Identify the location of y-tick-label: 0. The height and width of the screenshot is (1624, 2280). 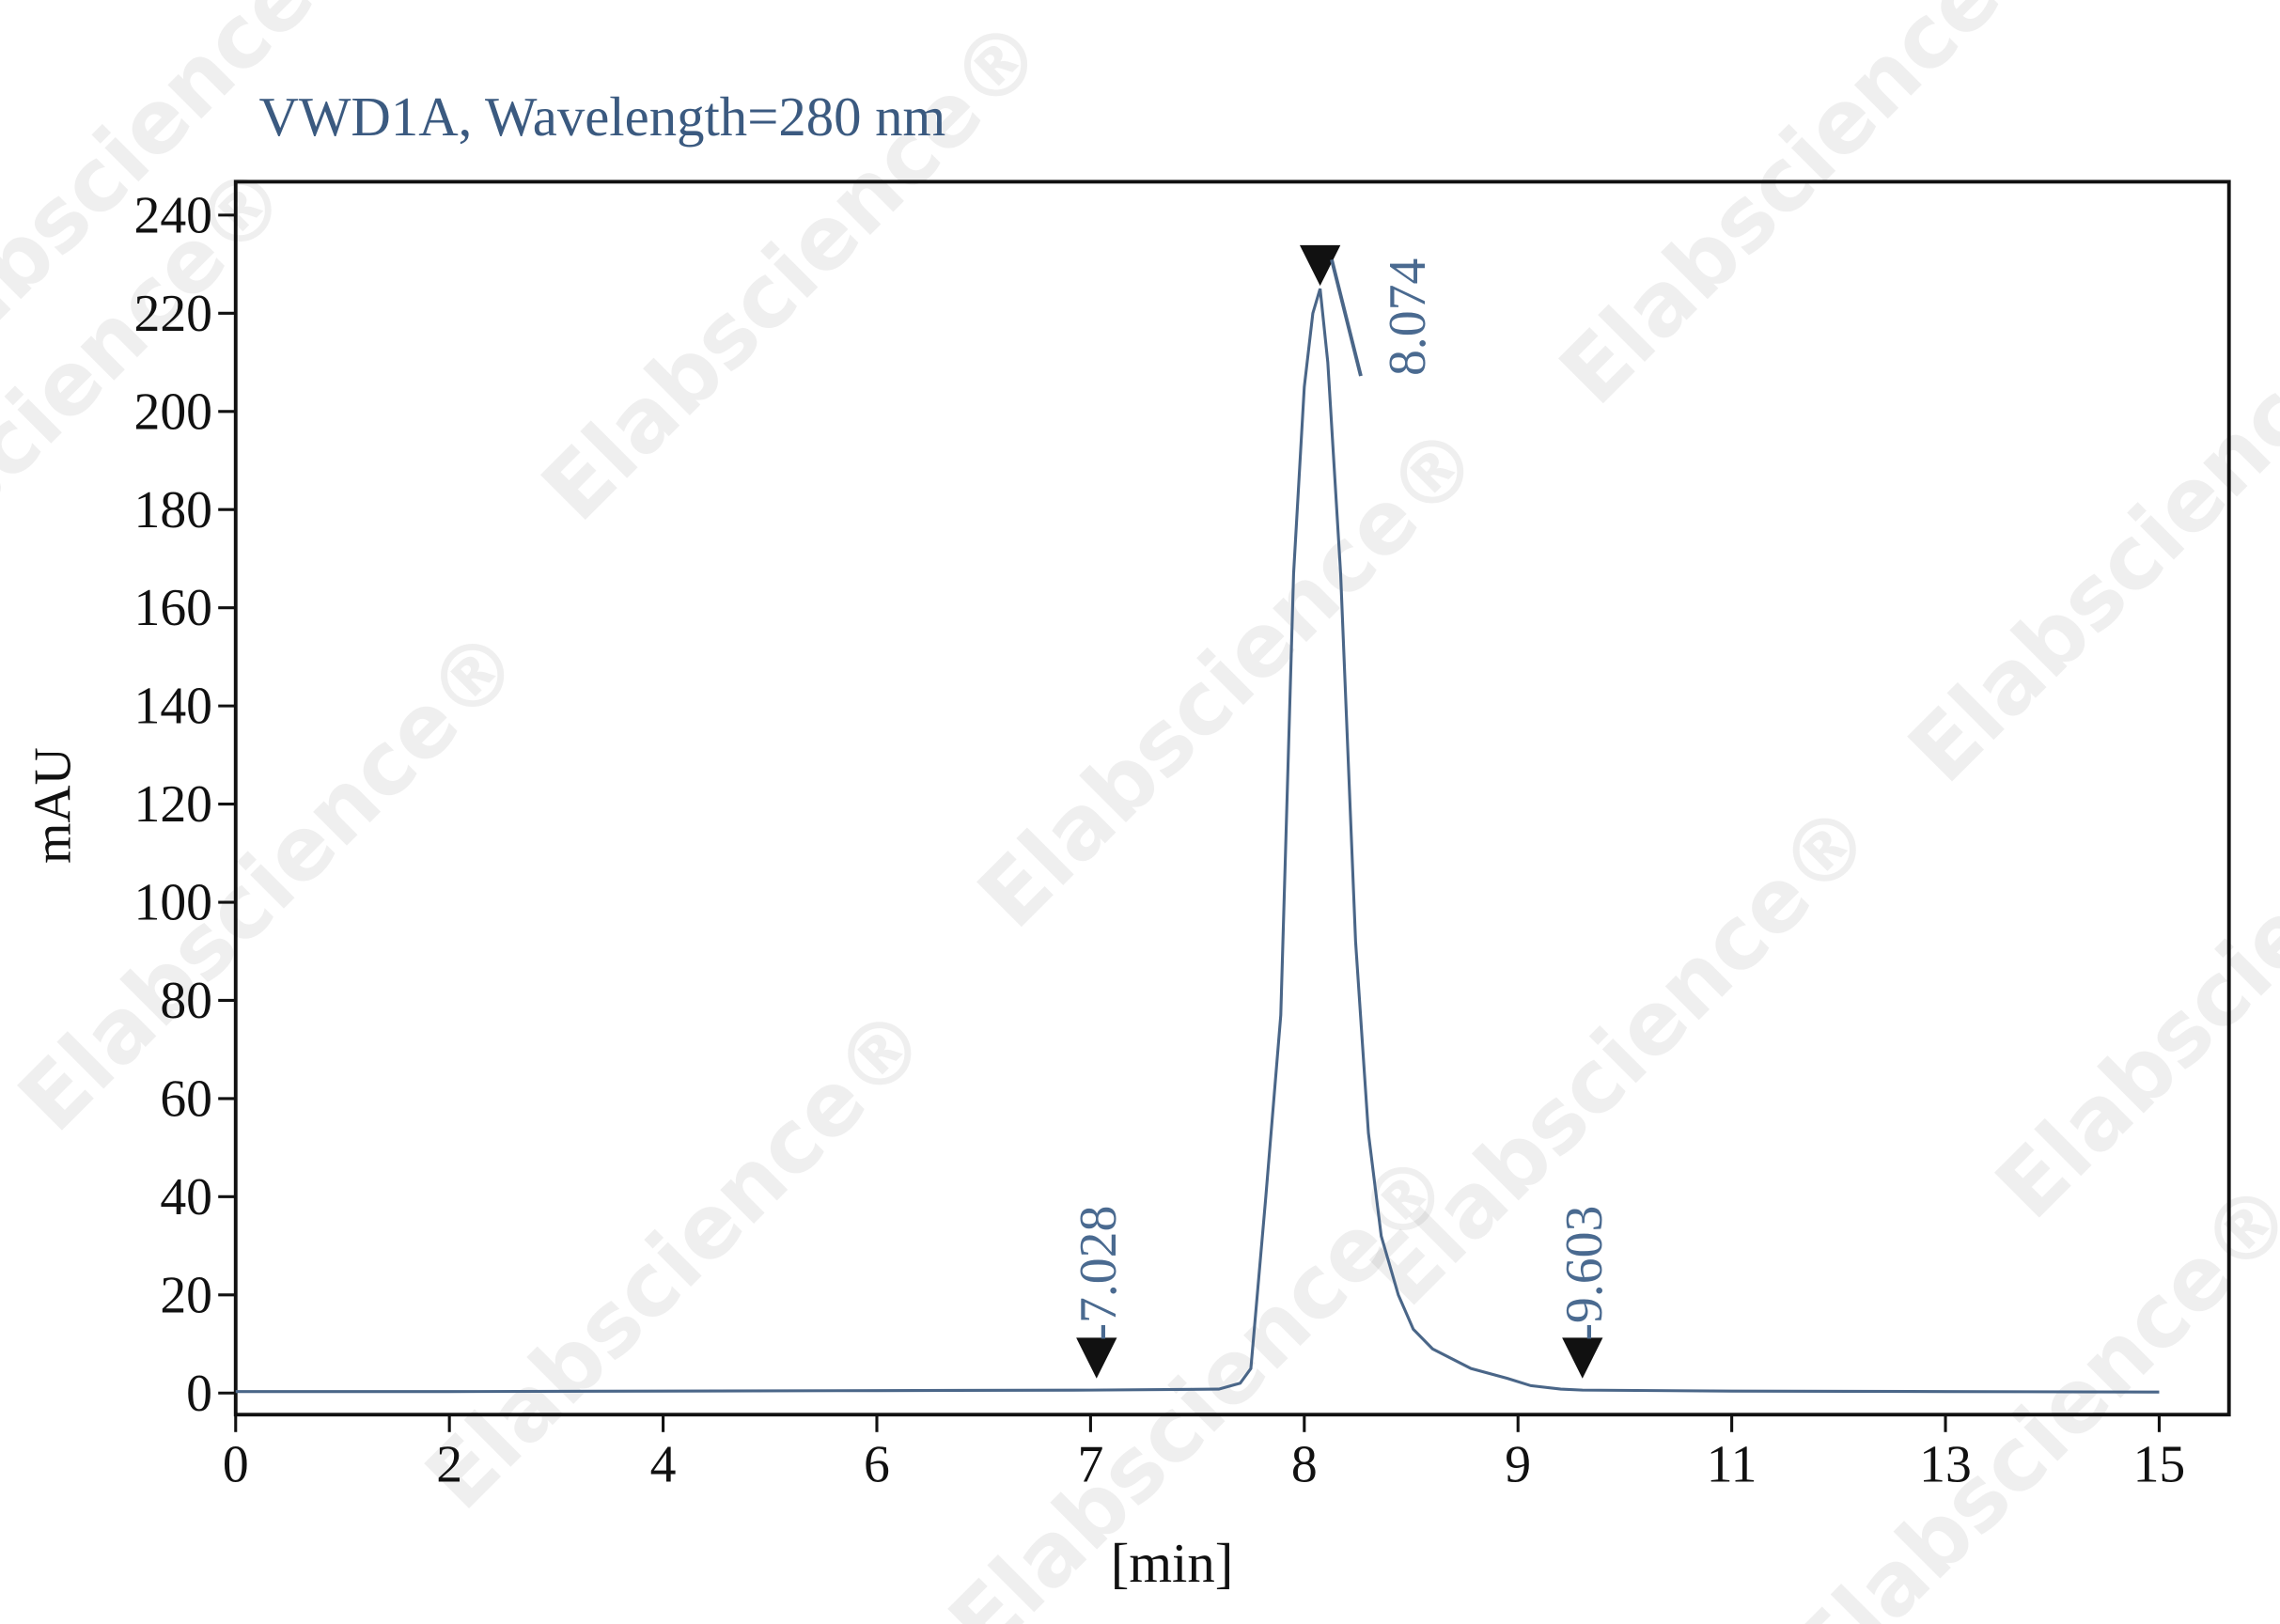
(199, 1394).